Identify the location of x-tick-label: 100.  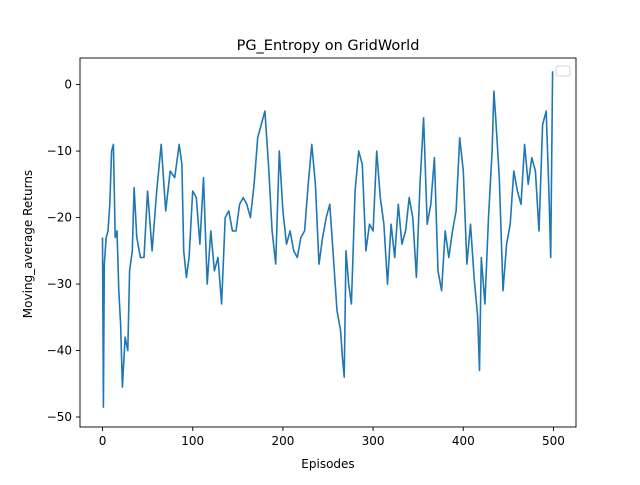
(192, 441).